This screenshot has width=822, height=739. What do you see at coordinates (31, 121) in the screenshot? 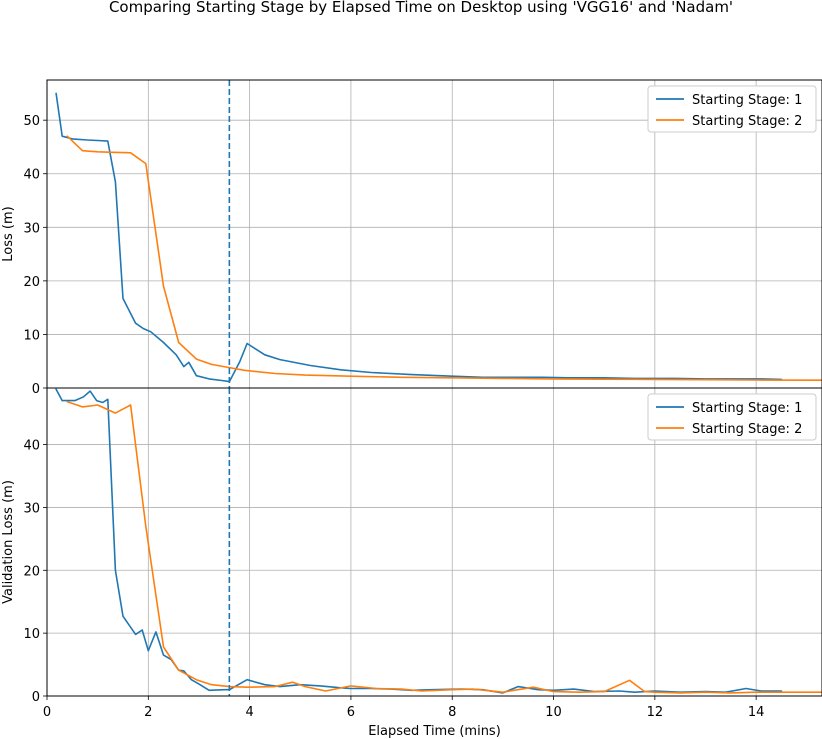
I see `y-tick-label: 50` at bounding box center [31, 121].